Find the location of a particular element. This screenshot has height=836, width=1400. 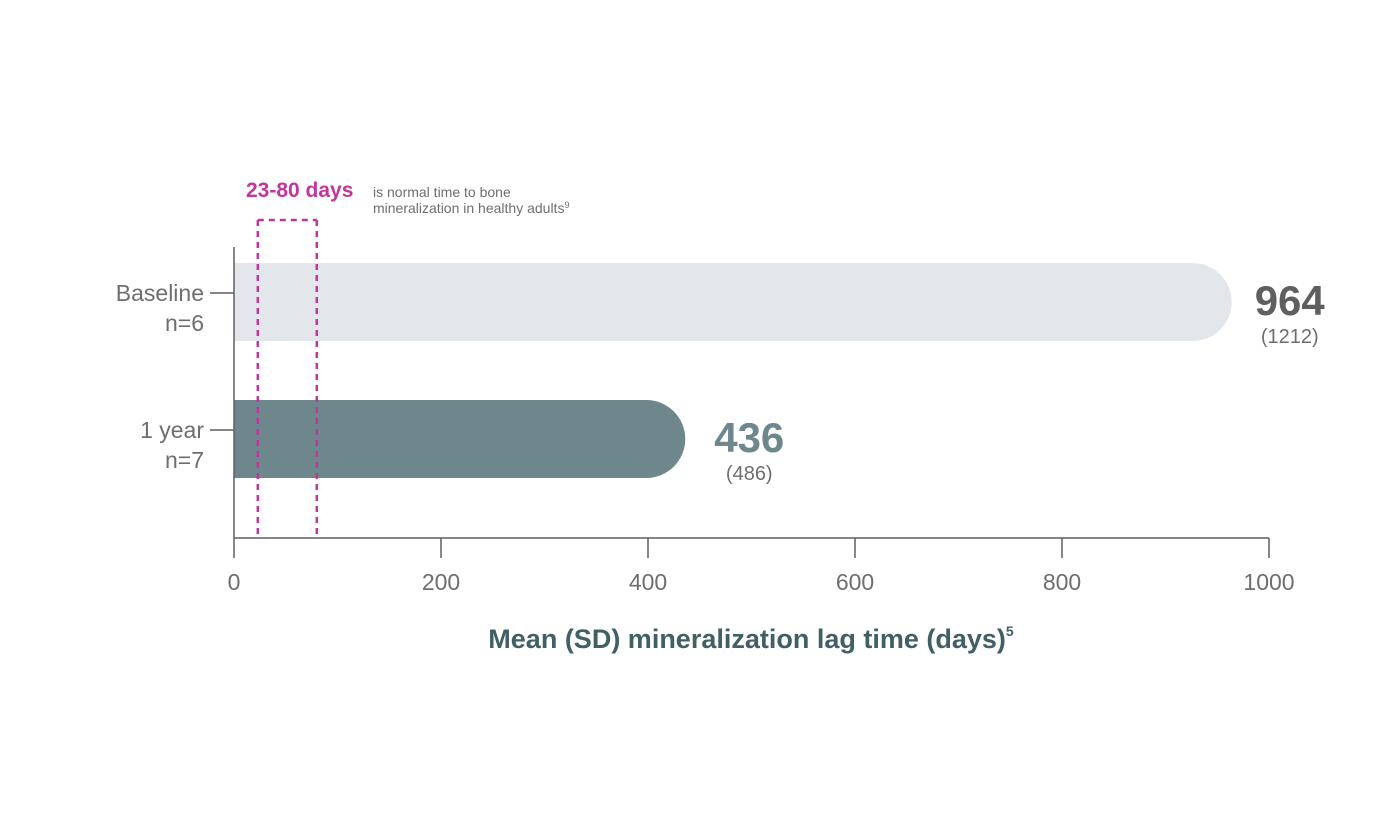

category-label: 1 year is located at coordinates (172, 430).